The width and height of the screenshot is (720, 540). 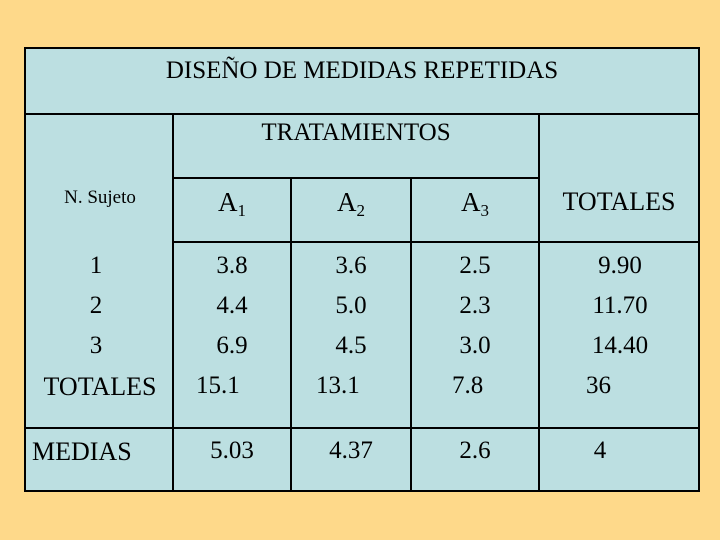 I want to click on treatments-header: TRATAMIENTOS, so click(x=356, y=132).